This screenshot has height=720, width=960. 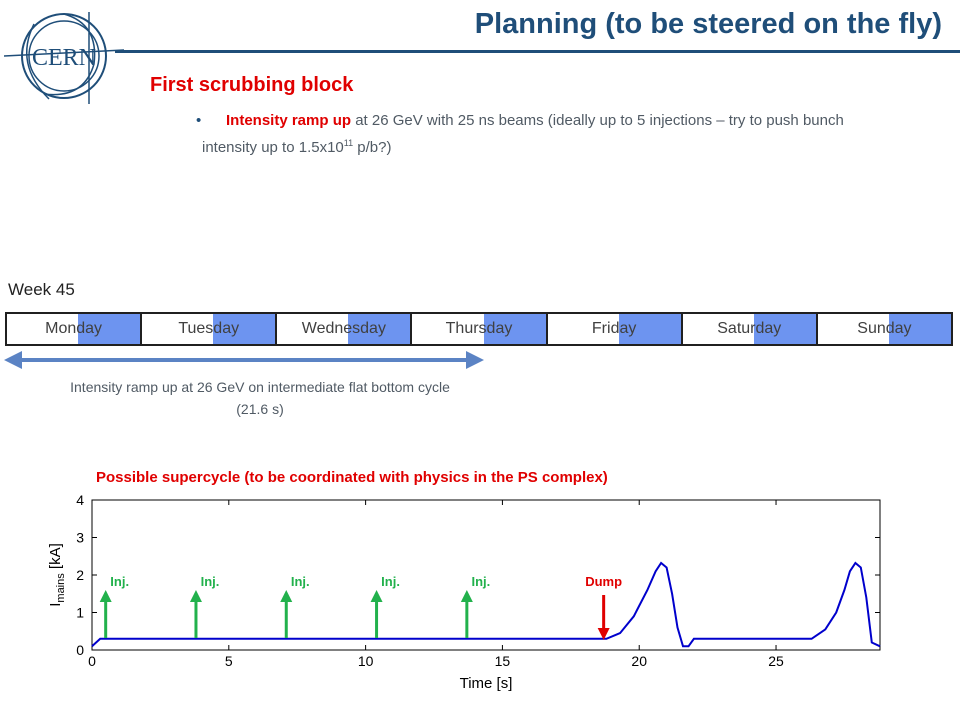 I want to click on day-label: Saturday, so click(x=749, y=328).